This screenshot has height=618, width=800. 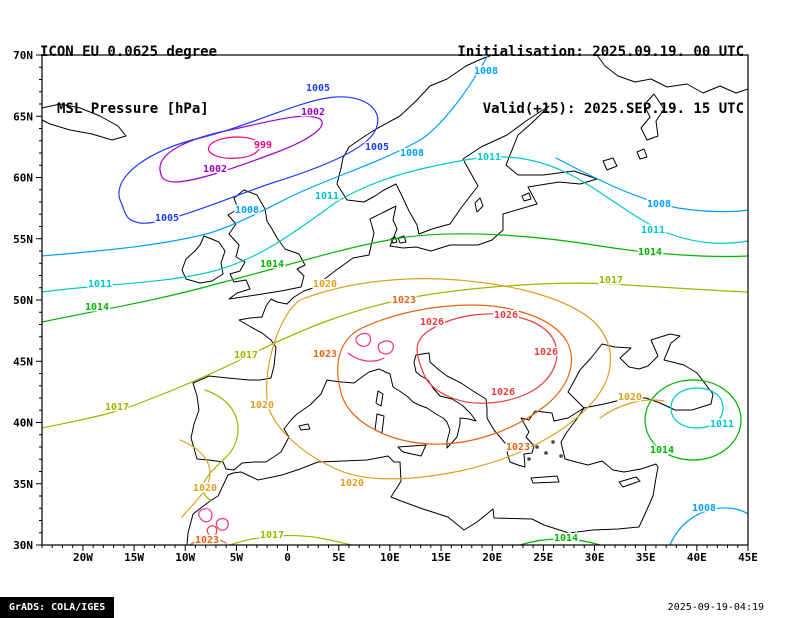 What do you see at coordinates (128, 71) in the screenshot?
I see `title-block: ICON EU 0.0625 degree MSL Pressure [hPa]` at bounding box center [128, 71].